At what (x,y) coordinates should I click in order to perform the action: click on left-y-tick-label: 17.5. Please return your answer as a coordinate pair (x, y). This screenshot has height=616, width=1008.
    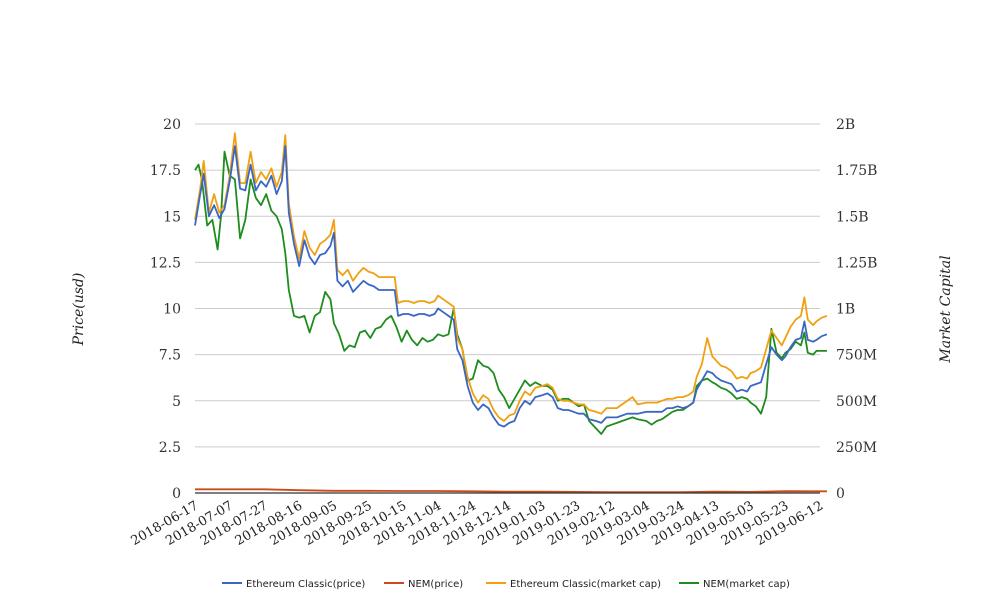
    Looking at the image, I should click on (165, 171).